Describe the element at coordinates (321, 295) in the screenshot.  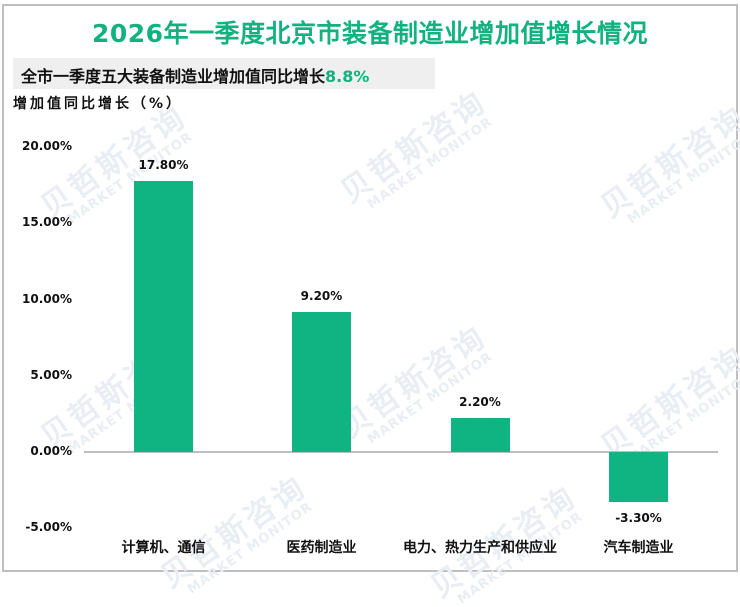
I see `bar-value-label: 9.20%` at that location.